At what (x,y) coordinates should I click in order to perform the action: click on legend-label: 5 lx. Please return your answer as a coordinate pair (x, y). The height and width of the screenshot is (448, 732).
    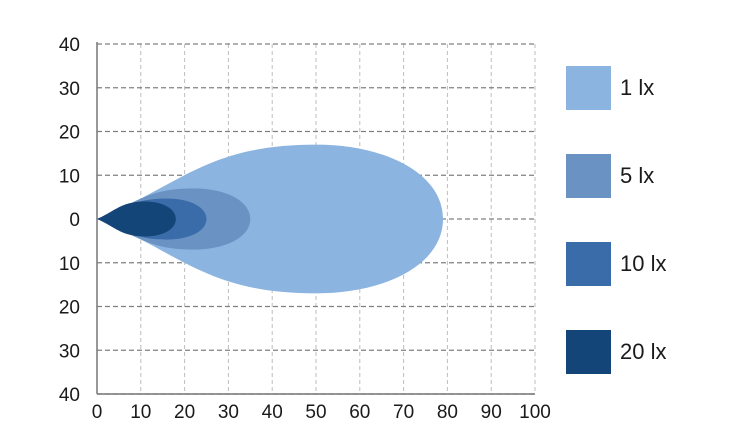
    Looking at the image, I should click on (637, 175).